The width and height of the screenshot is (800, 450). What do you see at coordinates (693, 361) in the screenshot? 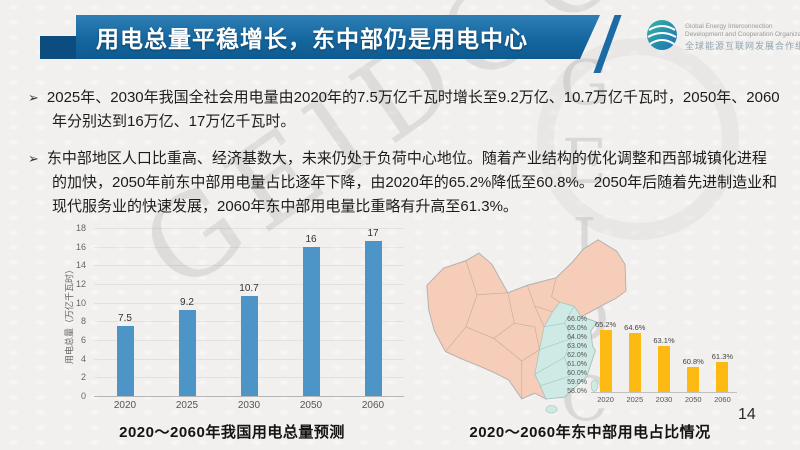
I see `bar-value-label: 60.8%` at bounding box center [693, 361].